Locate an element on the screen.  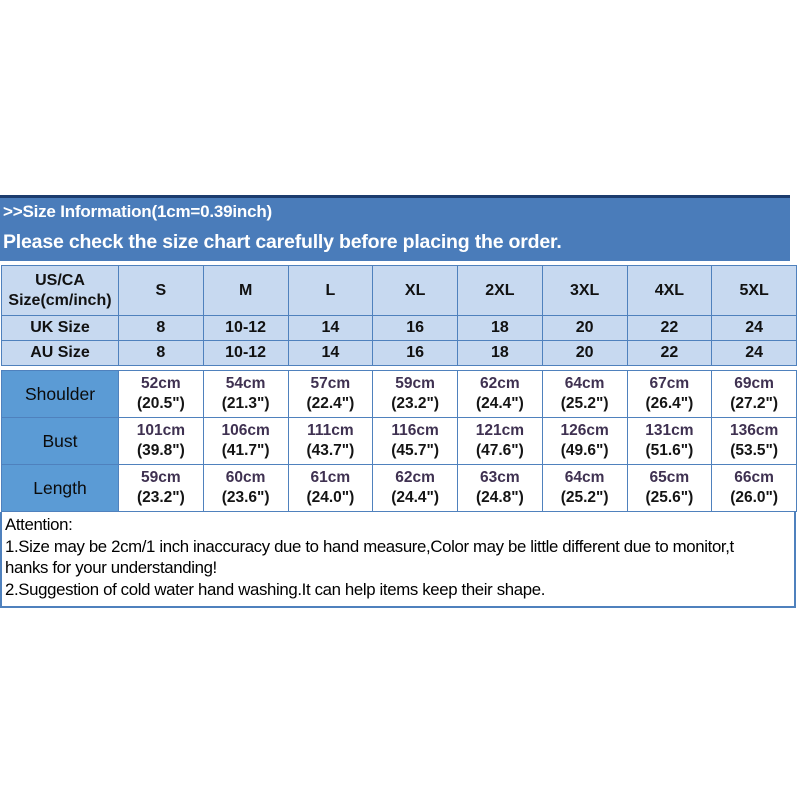
table-cell: 63cm (24.8") is located at coordinates (500, 488).